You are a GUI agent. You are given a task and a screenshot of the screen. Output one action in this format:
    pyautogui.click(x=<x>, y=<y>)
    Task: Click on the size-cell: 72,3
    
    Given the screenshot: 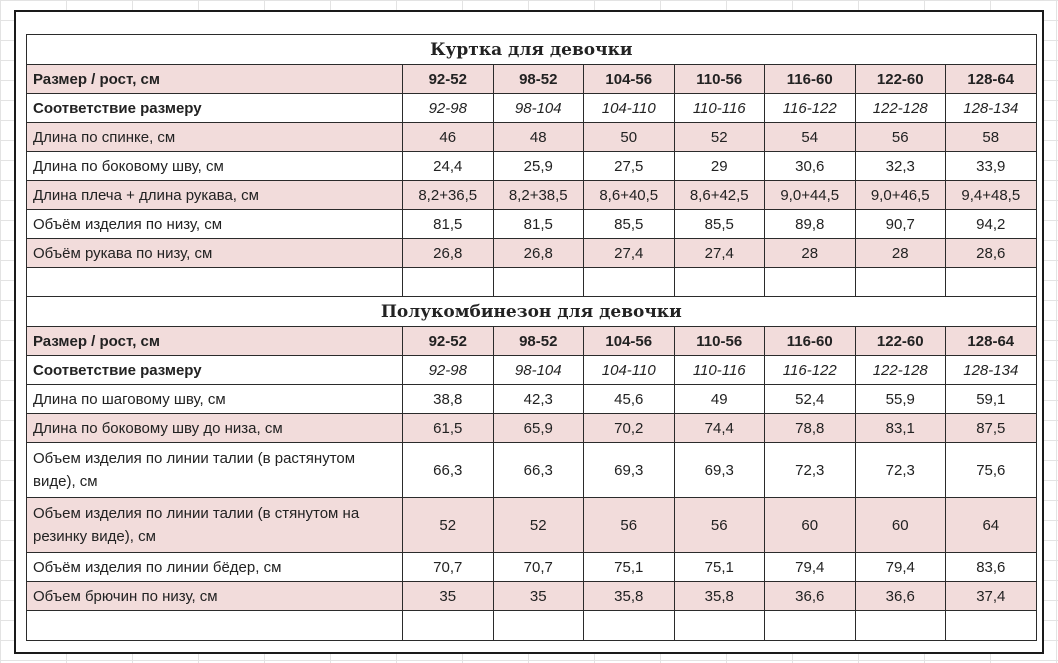 What is the action you would take?
    pyautogui.click(x=810, y=470)
    